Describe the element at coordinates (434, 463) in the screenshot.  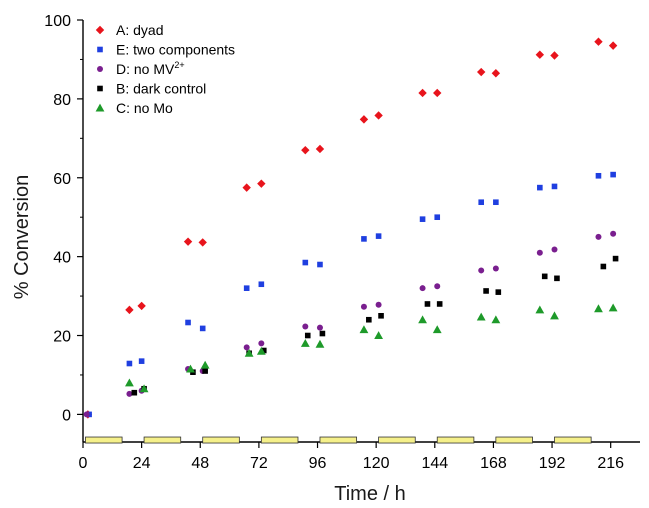
I see `x-tick-label: 144` at that location.